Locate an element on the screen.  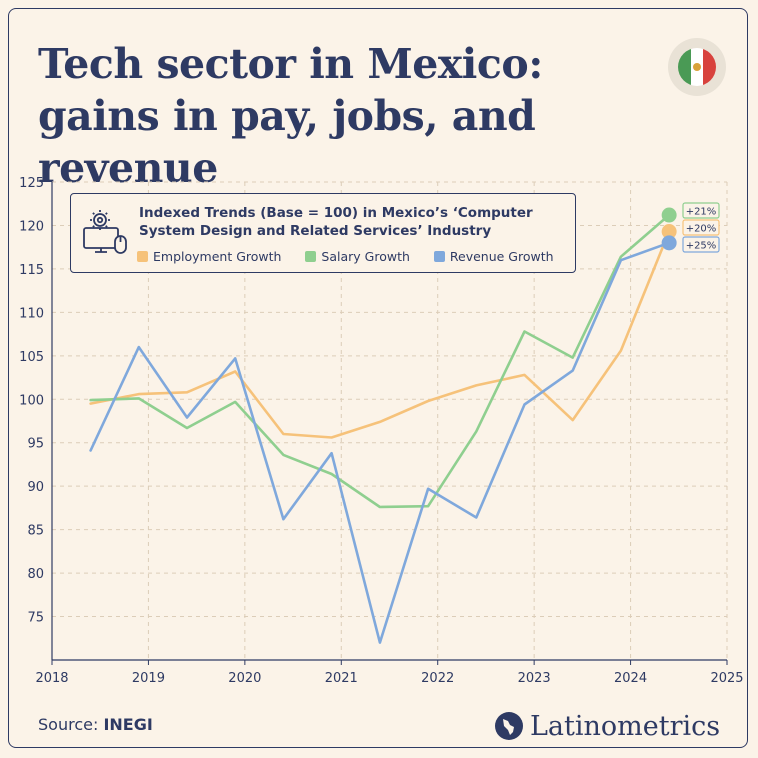
end-label: +20% is located at coordinates (701, 229).